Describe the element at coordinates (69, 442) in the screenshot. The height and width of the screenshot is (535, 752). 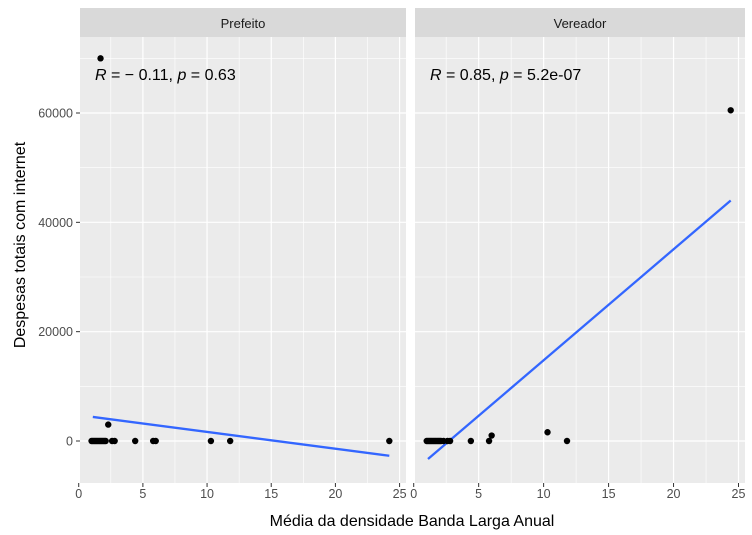
I see `y-tick-label: 0` at that location.